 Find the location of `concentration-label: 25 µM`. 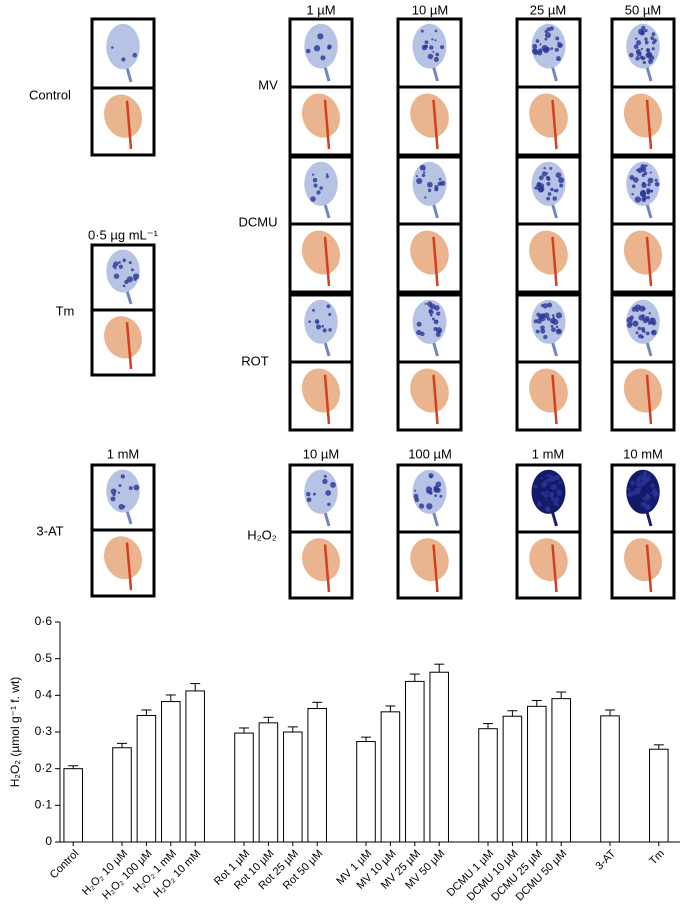

concentration-label: 25 µM is located at coordinates (548, 9).